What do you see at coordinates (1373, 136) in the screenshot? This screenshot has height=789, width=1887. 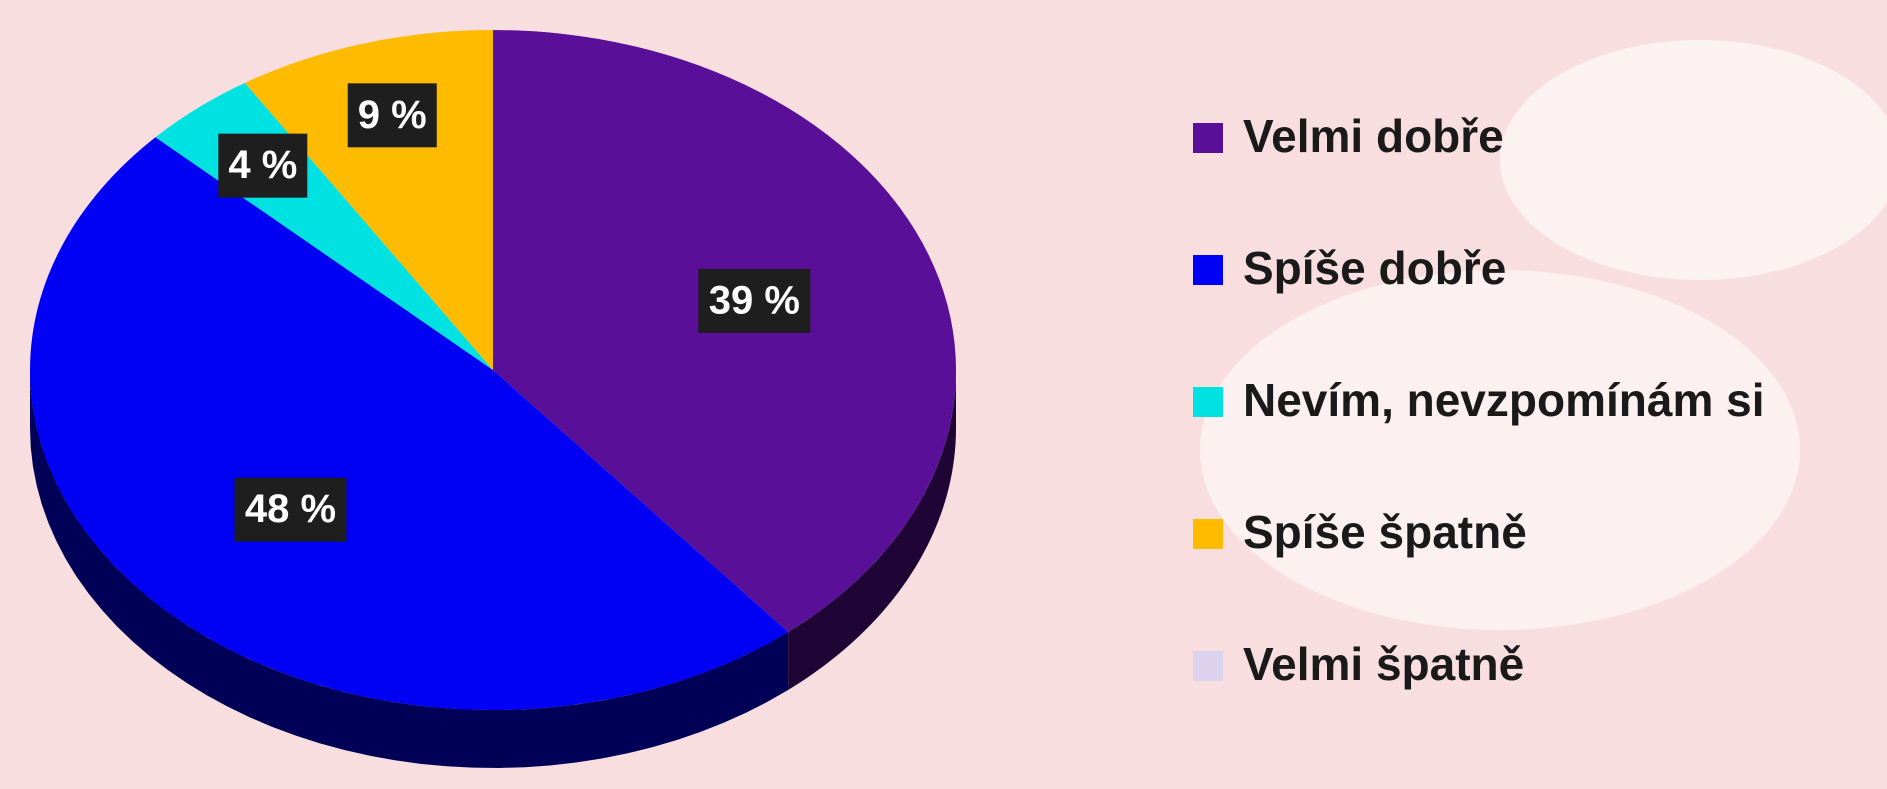 I see `legend-label: Velmi dobře` at bounding box center [1373, 136].